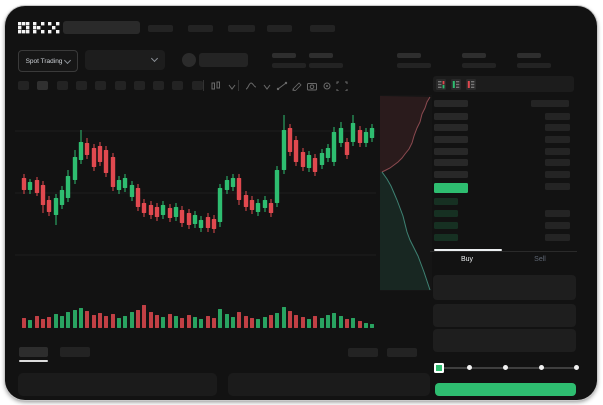 This screenshot has width=603, height=405. Describe the element at coordinates (441, 84) in the screenshot. I see `book-both-icon` at that location.